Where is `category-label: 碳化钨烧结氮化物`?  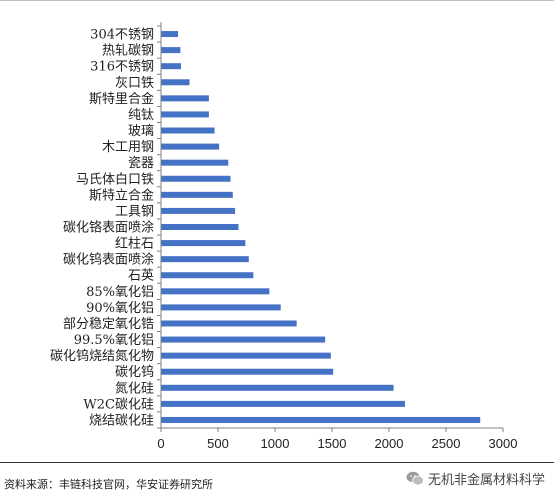 category-label: 碳化钨烧结氮化物 is located at coordinates (102, 356).